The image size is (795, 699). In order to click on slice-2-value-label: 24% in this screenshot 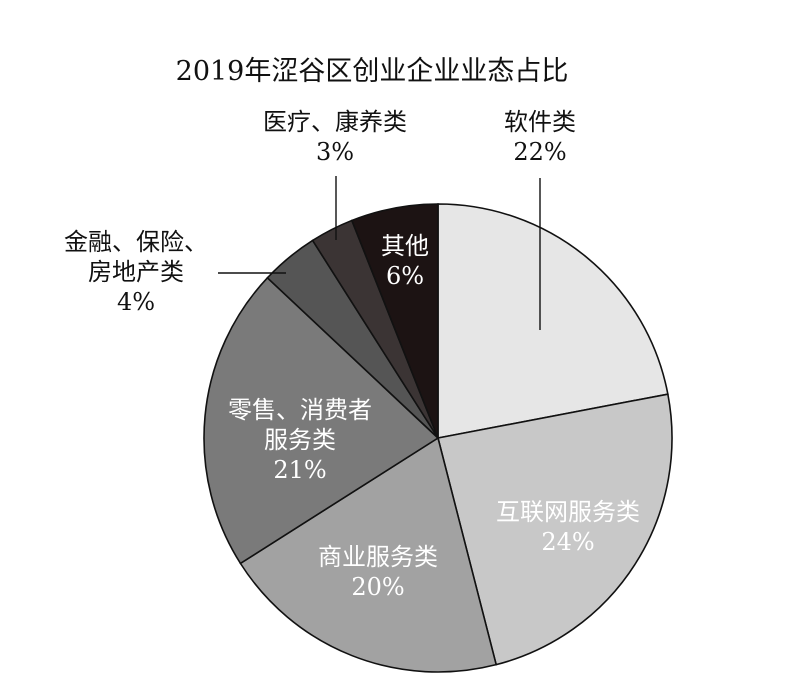, I will do `click(567, 542)`.